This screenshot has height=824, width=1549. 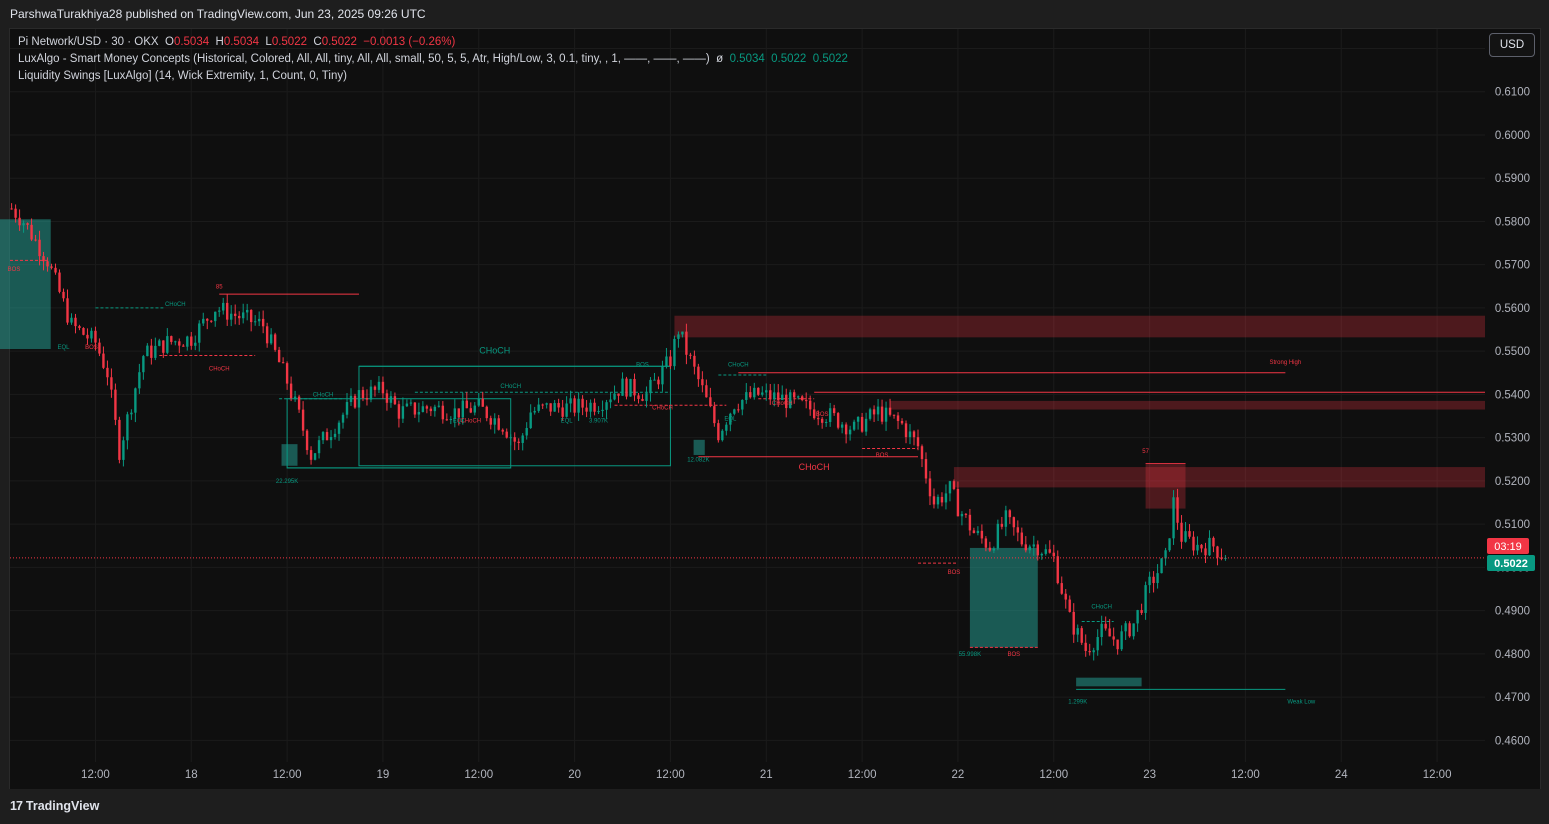 I want to click on time-tick-label: 12:00, so click(x=1245, y=775).